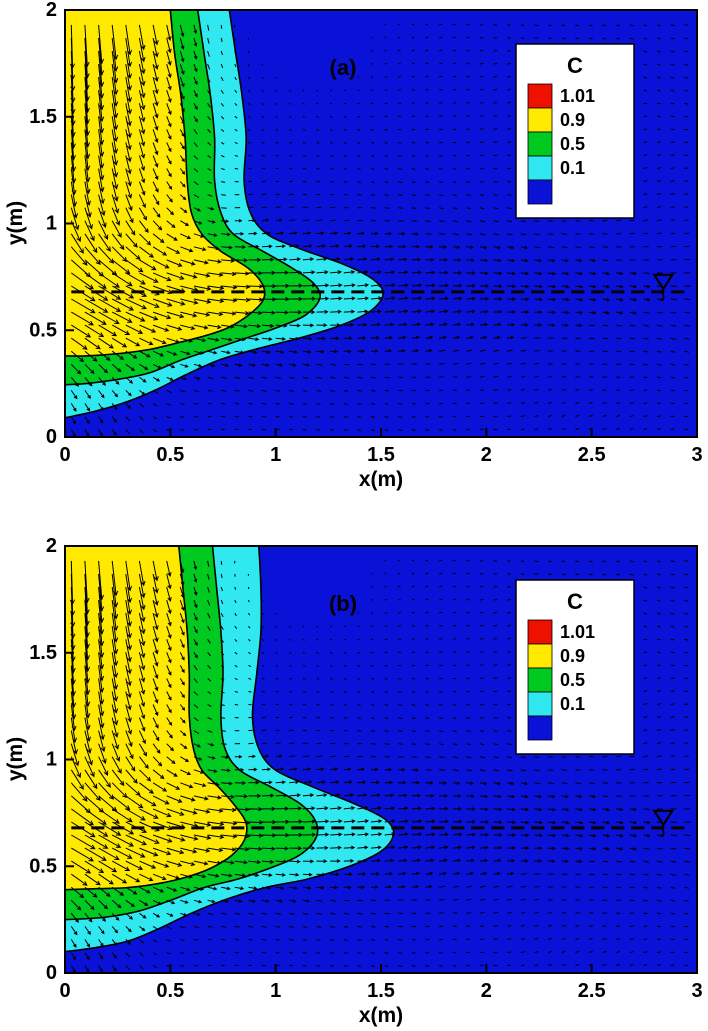 This screenshot has height=1031, width=708. I want to click on contour-region-0.9, so click(156, 718).